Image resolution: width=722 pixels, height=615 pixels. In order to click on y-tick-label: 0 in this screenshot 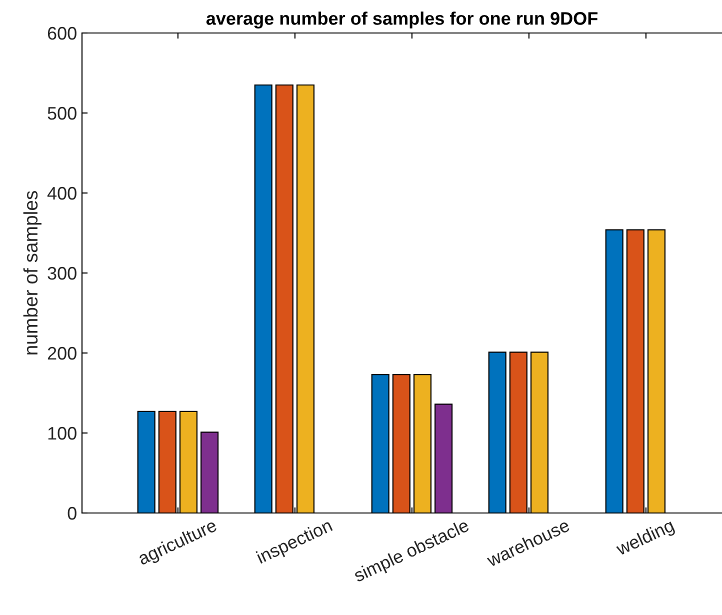, I will do `click(72, 513)`.